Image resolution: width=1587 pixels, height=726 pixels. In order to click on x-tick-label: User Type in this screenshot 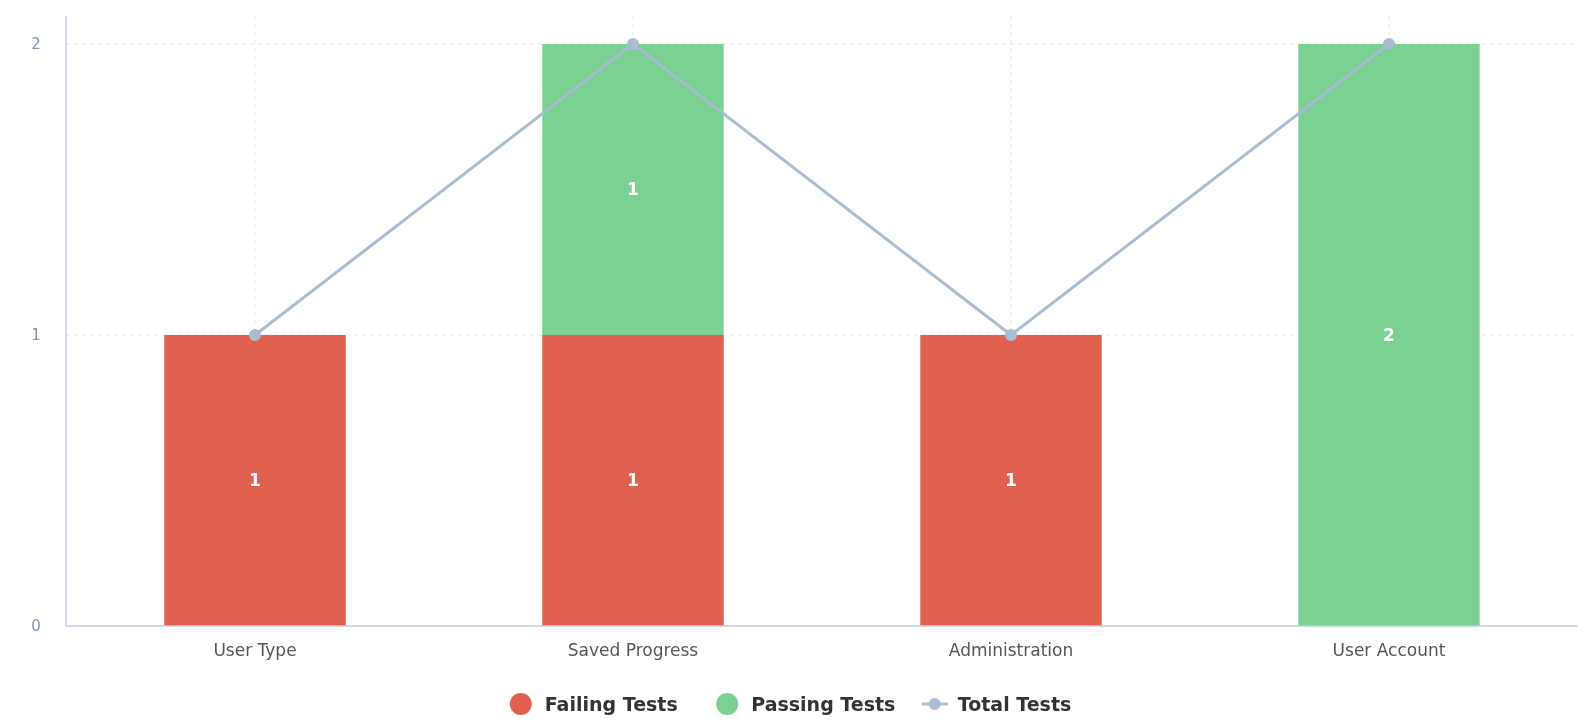, I will do `click(255, 650)`.